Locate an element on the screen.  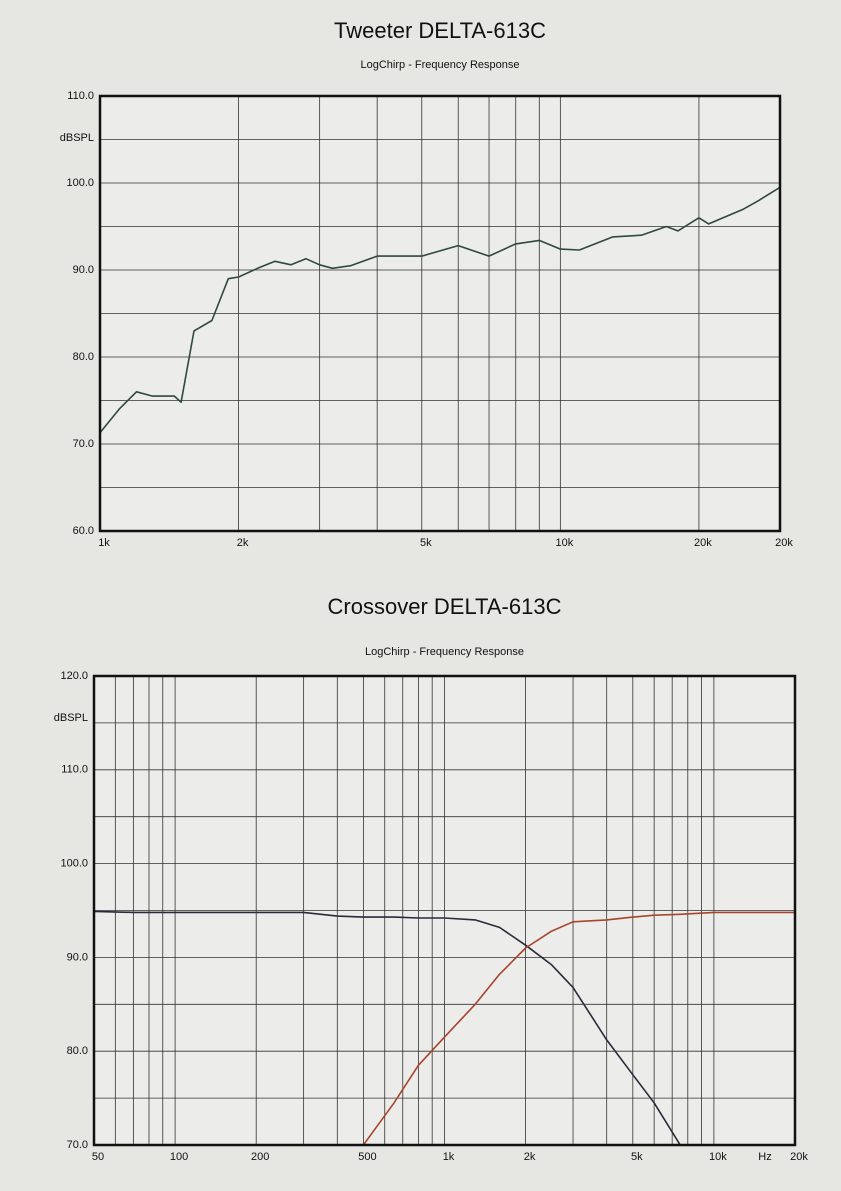
x-tick-label: 500 is located at coordinates (367, 1157).